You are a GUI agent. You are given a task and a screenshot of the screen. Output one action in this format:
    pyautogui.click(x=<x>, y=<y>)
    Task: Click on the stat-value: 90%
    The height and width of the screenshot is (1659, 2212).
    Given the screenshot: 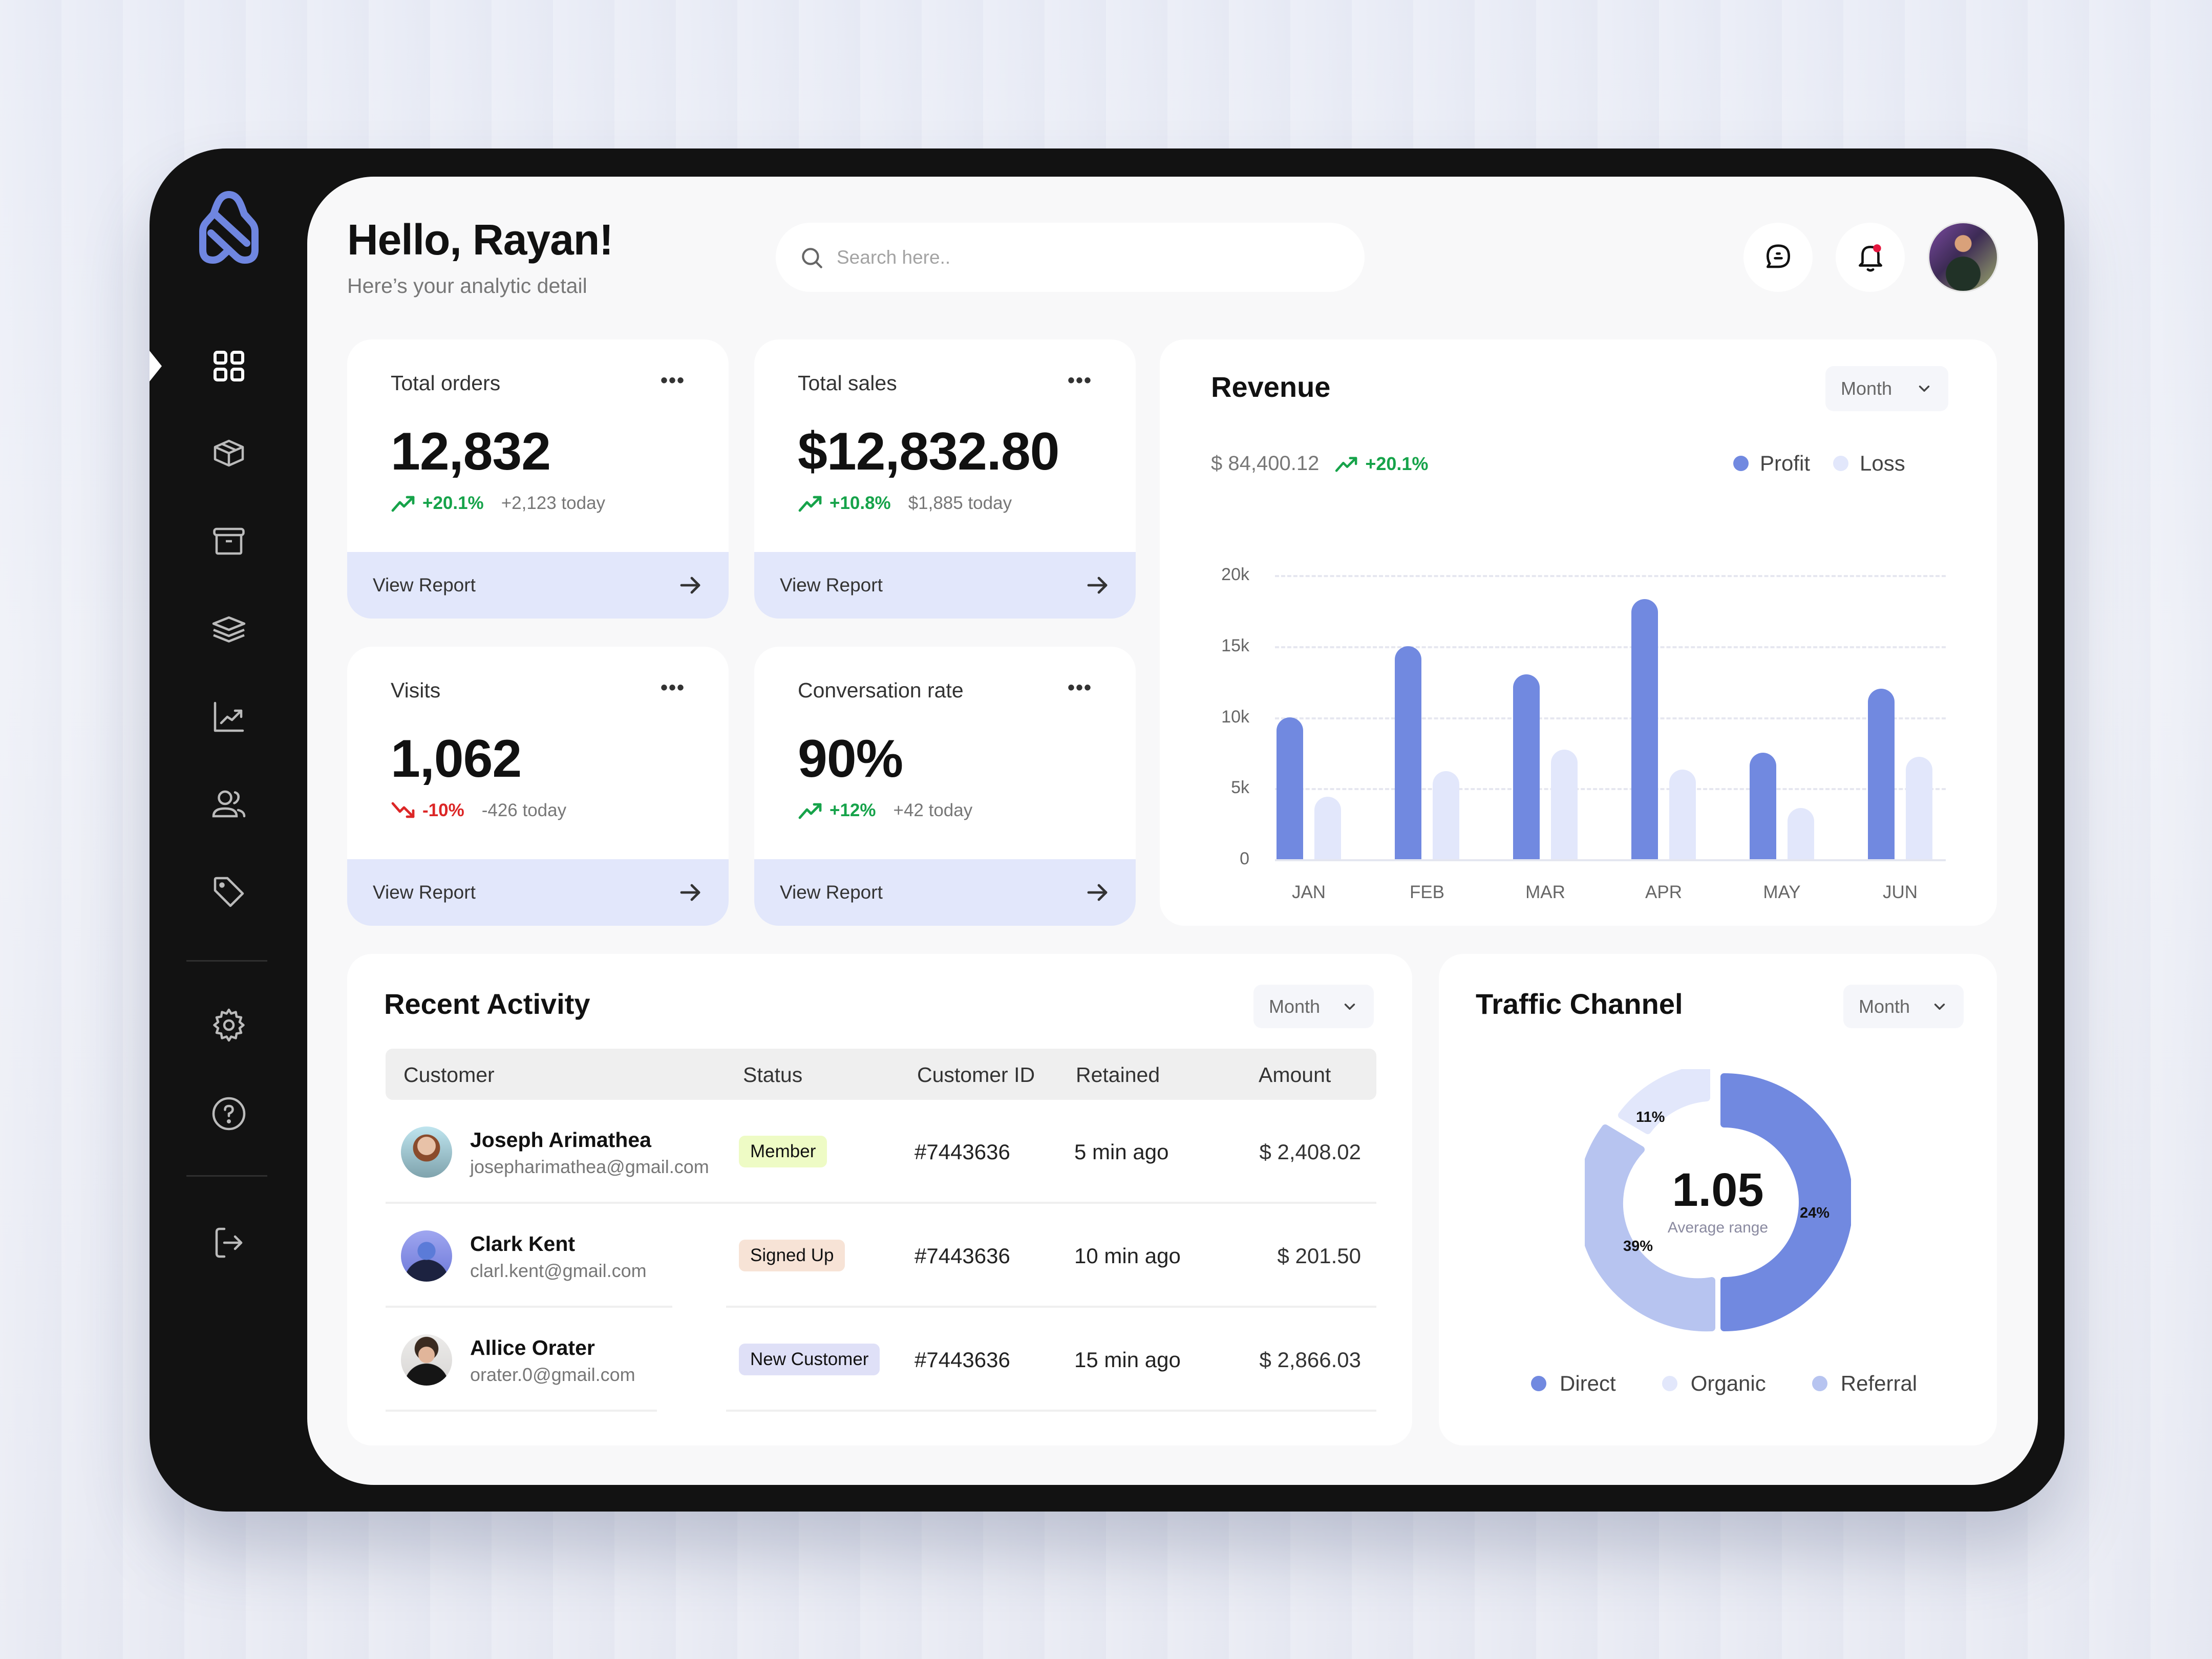 What is the action you would take?
    pyautogui.click(x=850, y=759)
    